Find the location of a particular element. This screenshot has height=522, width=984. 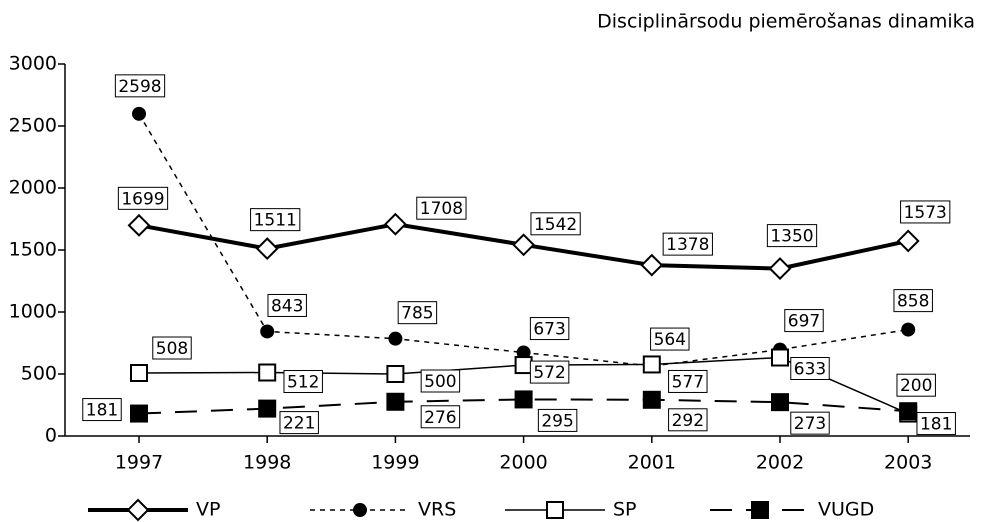

value-label: 577 is located at coordinates (688, 382).